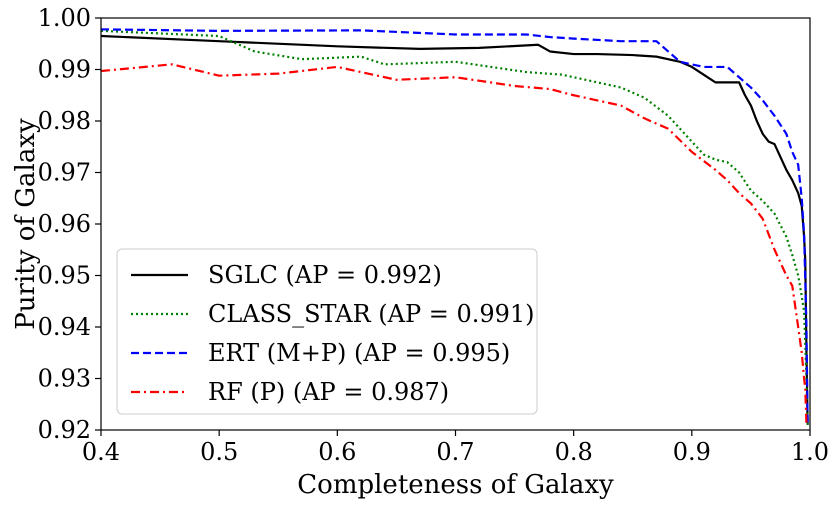 The width and height of the screenshot is (830, 509). Describe the element at coordinates (64, 276) in the screenshot. I see `y-tick-label: 0.95` at that location.